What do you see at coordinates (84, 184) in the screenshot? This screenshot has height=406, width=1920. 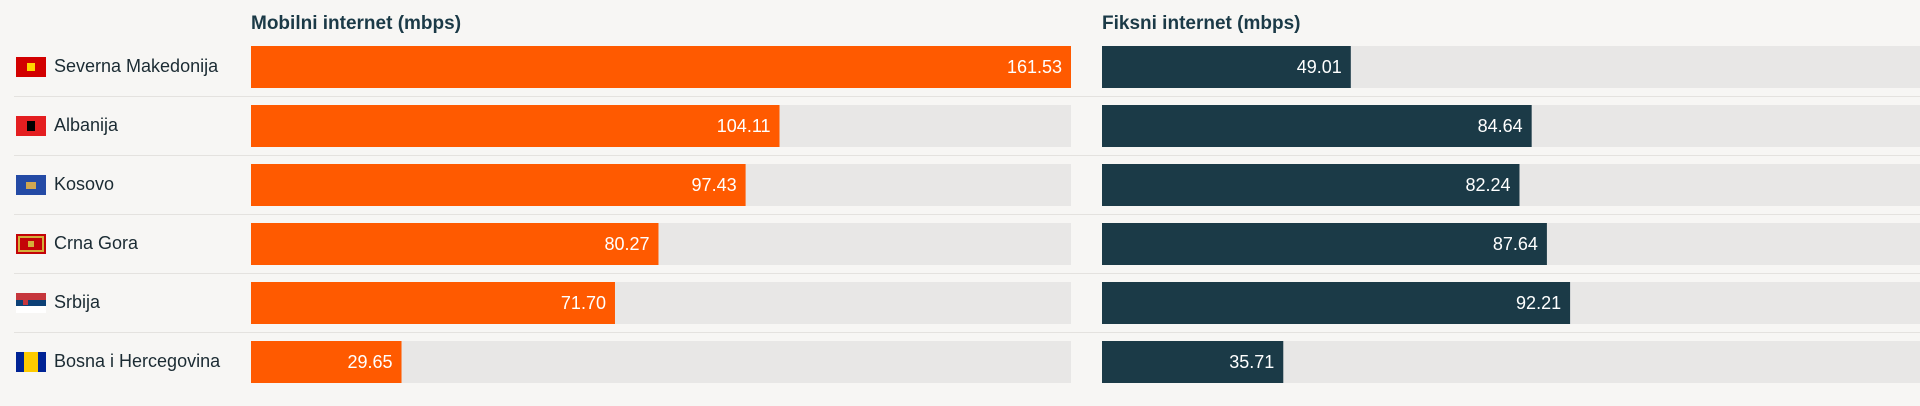 I see `category-label: Kosovo` at bounding box center [84, 184].